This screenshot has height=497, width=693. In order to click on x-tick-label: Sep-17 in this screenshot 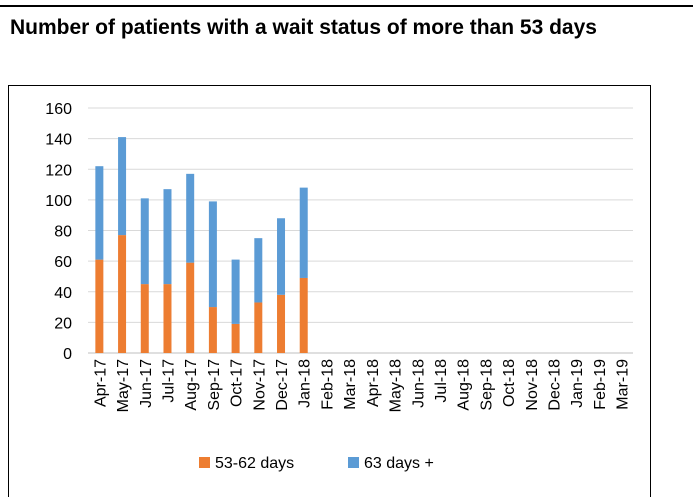, I will do `click(214, 385)`.